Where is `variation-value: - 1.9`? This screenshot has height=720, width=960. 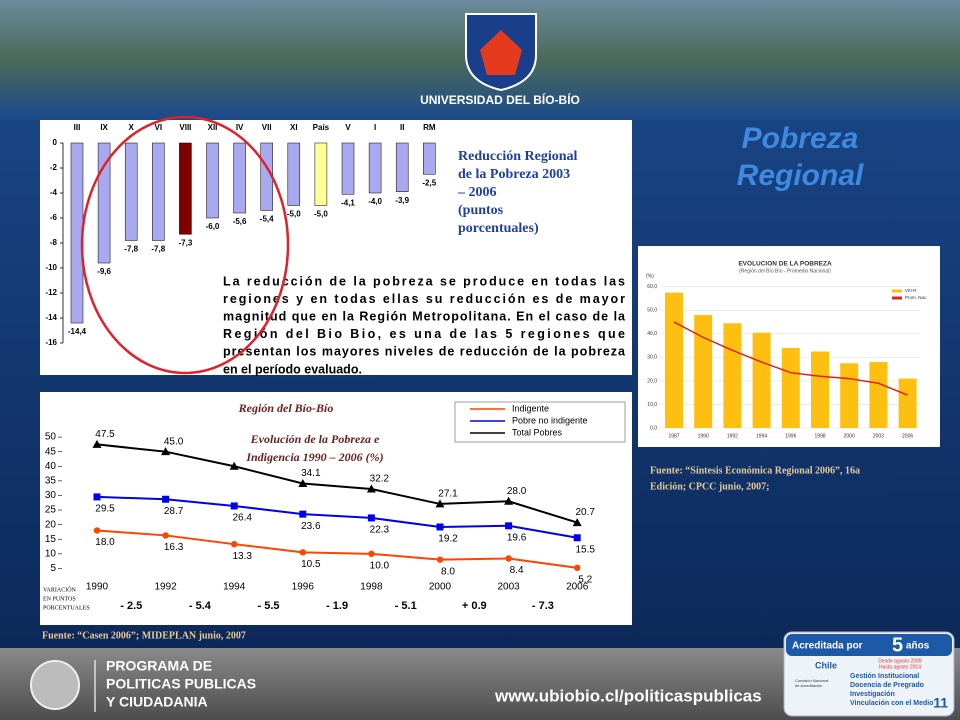 variation-value: - 1.9 is located at coordinates (337, 606).